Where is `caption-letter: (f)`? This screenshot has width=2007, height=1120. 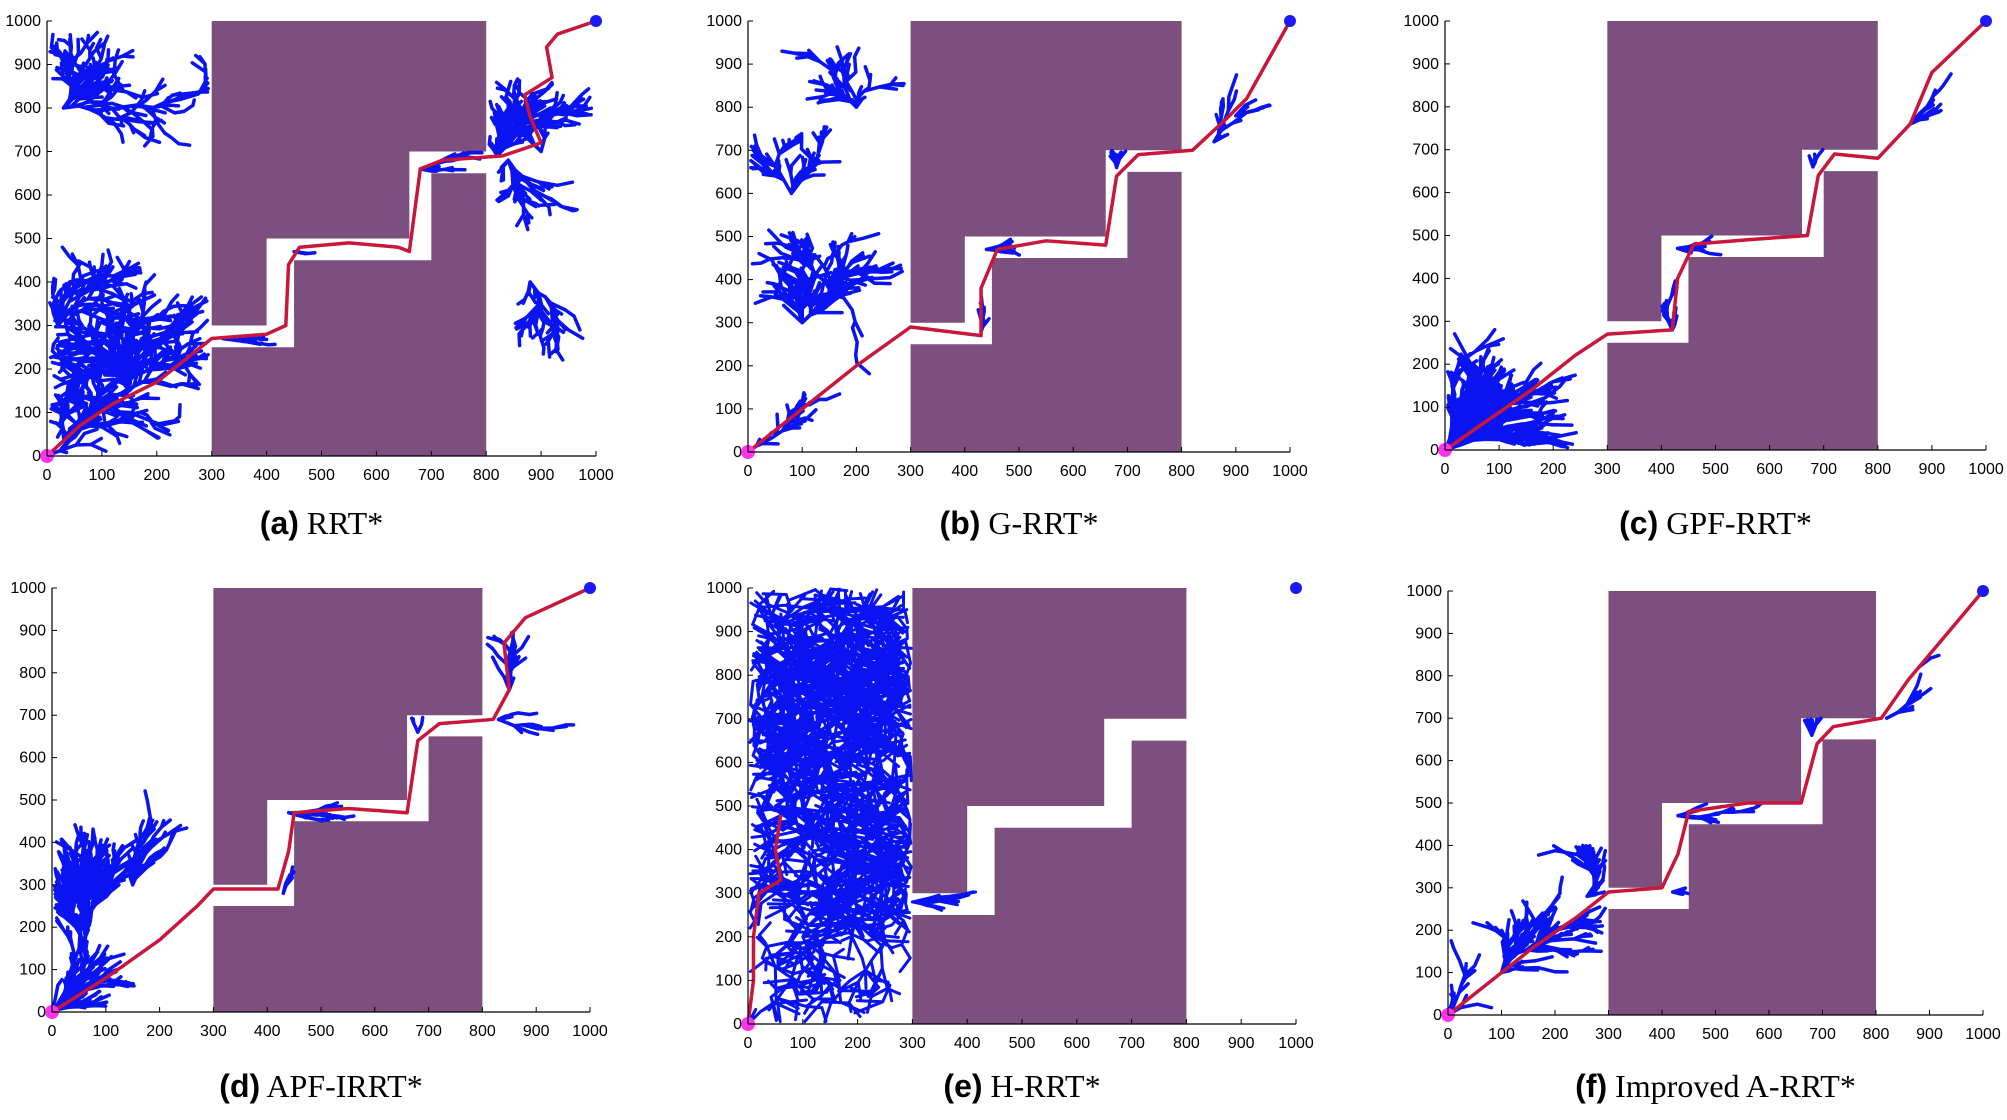 caption-letter: (f) is located at coordinates (1591, 1086).